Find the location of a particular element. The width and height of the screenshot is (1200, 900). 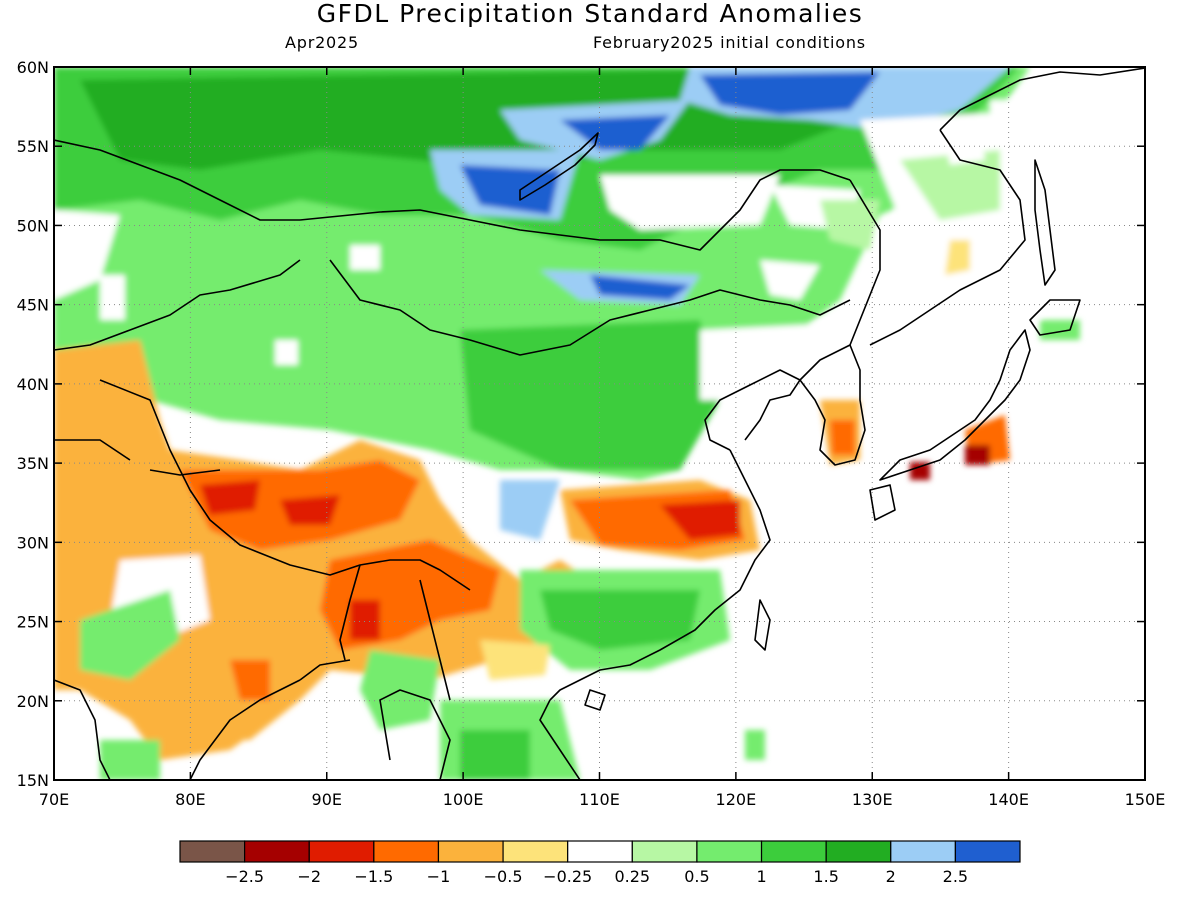

japan-hokkaido is located at coordinates (1055, 317).